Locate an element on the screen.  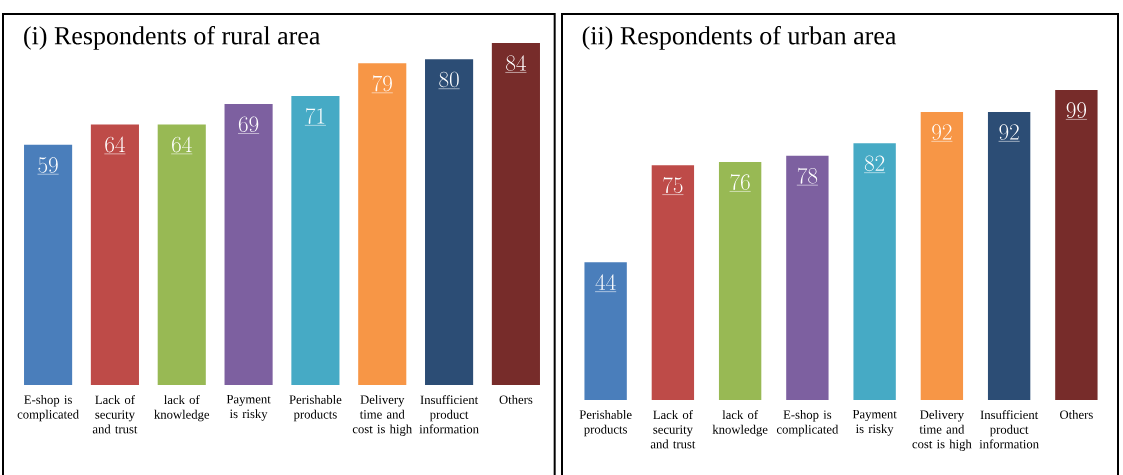
data-label: 82 is located at coordinates (874, 163).